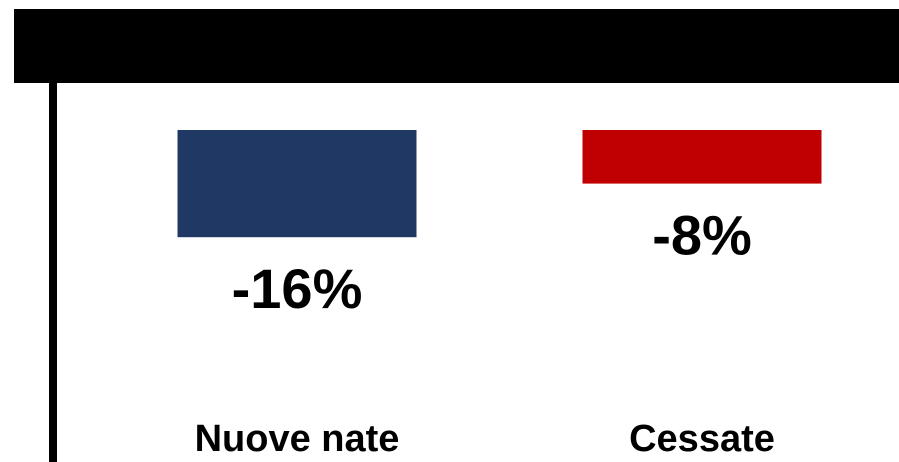 The height and width of the screenshot is (462, 899). What do you see at coordinates (702, 235) in the screenshot?
I see `data-label-cessate: -8%` at bounding box center [702, 235].